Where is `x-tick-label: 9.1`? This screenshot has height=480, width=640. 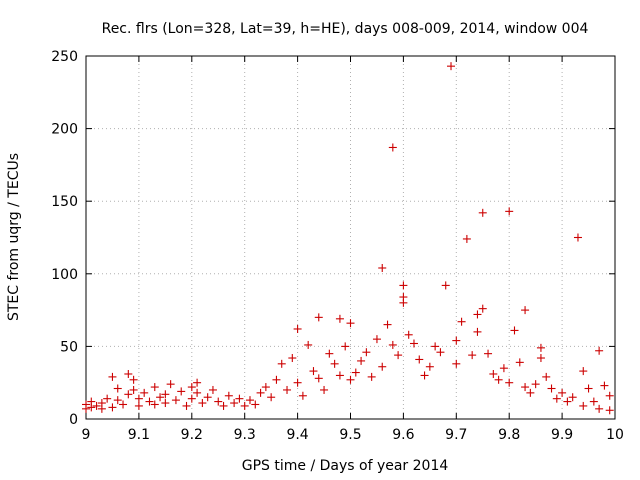
x-tick-label: 9.1 is located at coordinates (139, 435).